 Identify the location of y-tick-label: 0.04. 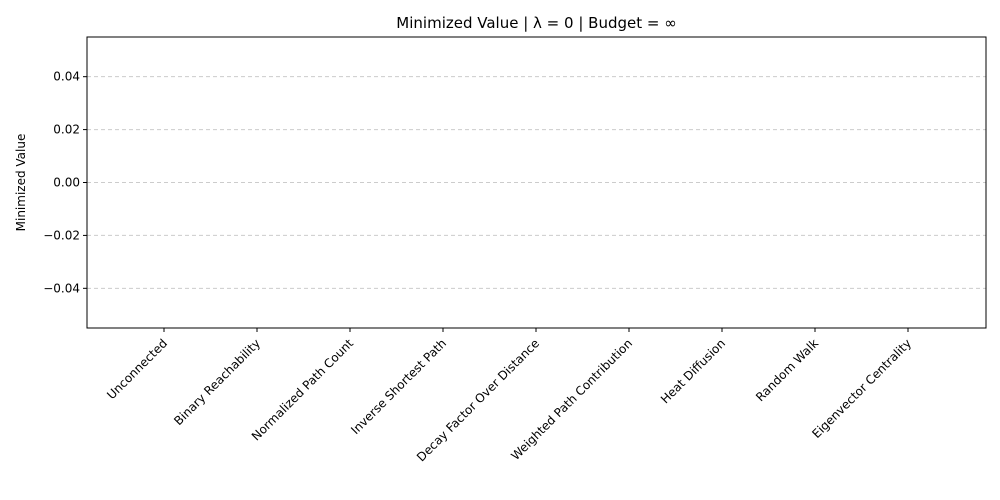
(66, 77).